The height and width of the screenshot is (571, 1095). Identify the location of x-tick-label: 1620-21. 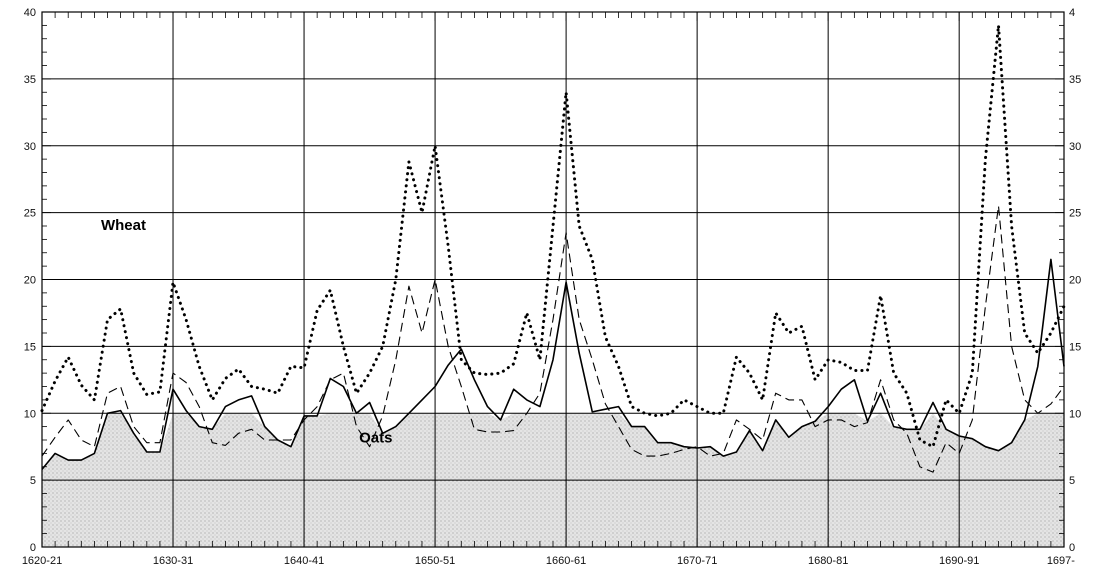
(42, 561).